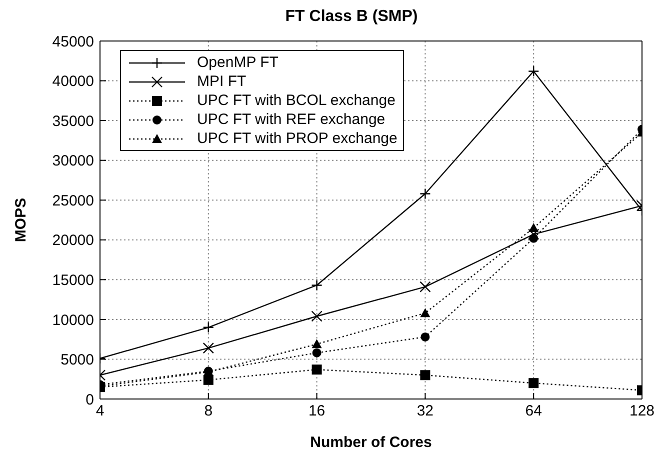  What do you see at coordinates (425, 411) in the screenshot?
I see `x-tick-label: 32` at bounding box center [425, 411].